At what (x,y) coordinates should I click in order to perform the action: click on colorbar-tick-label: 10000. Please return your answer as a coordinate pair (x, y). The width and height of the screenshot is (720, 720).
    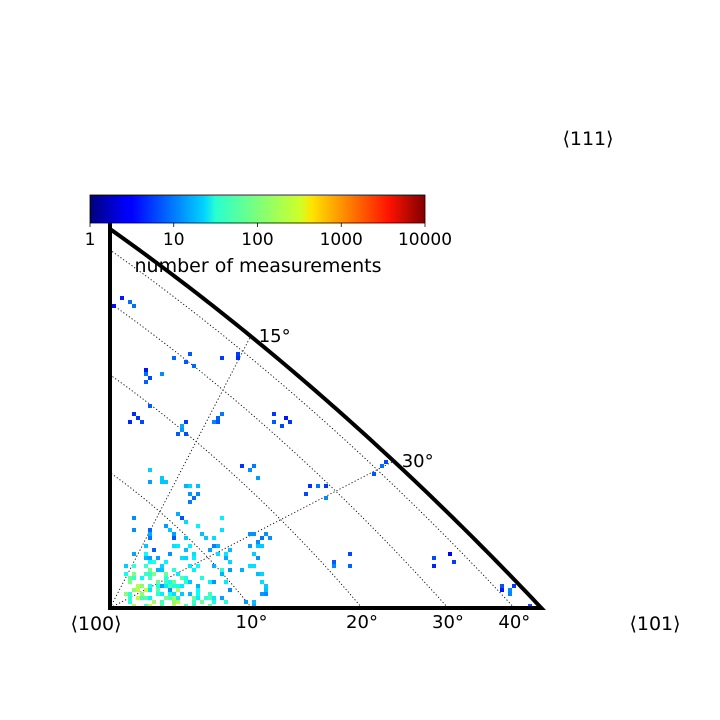
    Looking at the image, I should click on (425, 240).